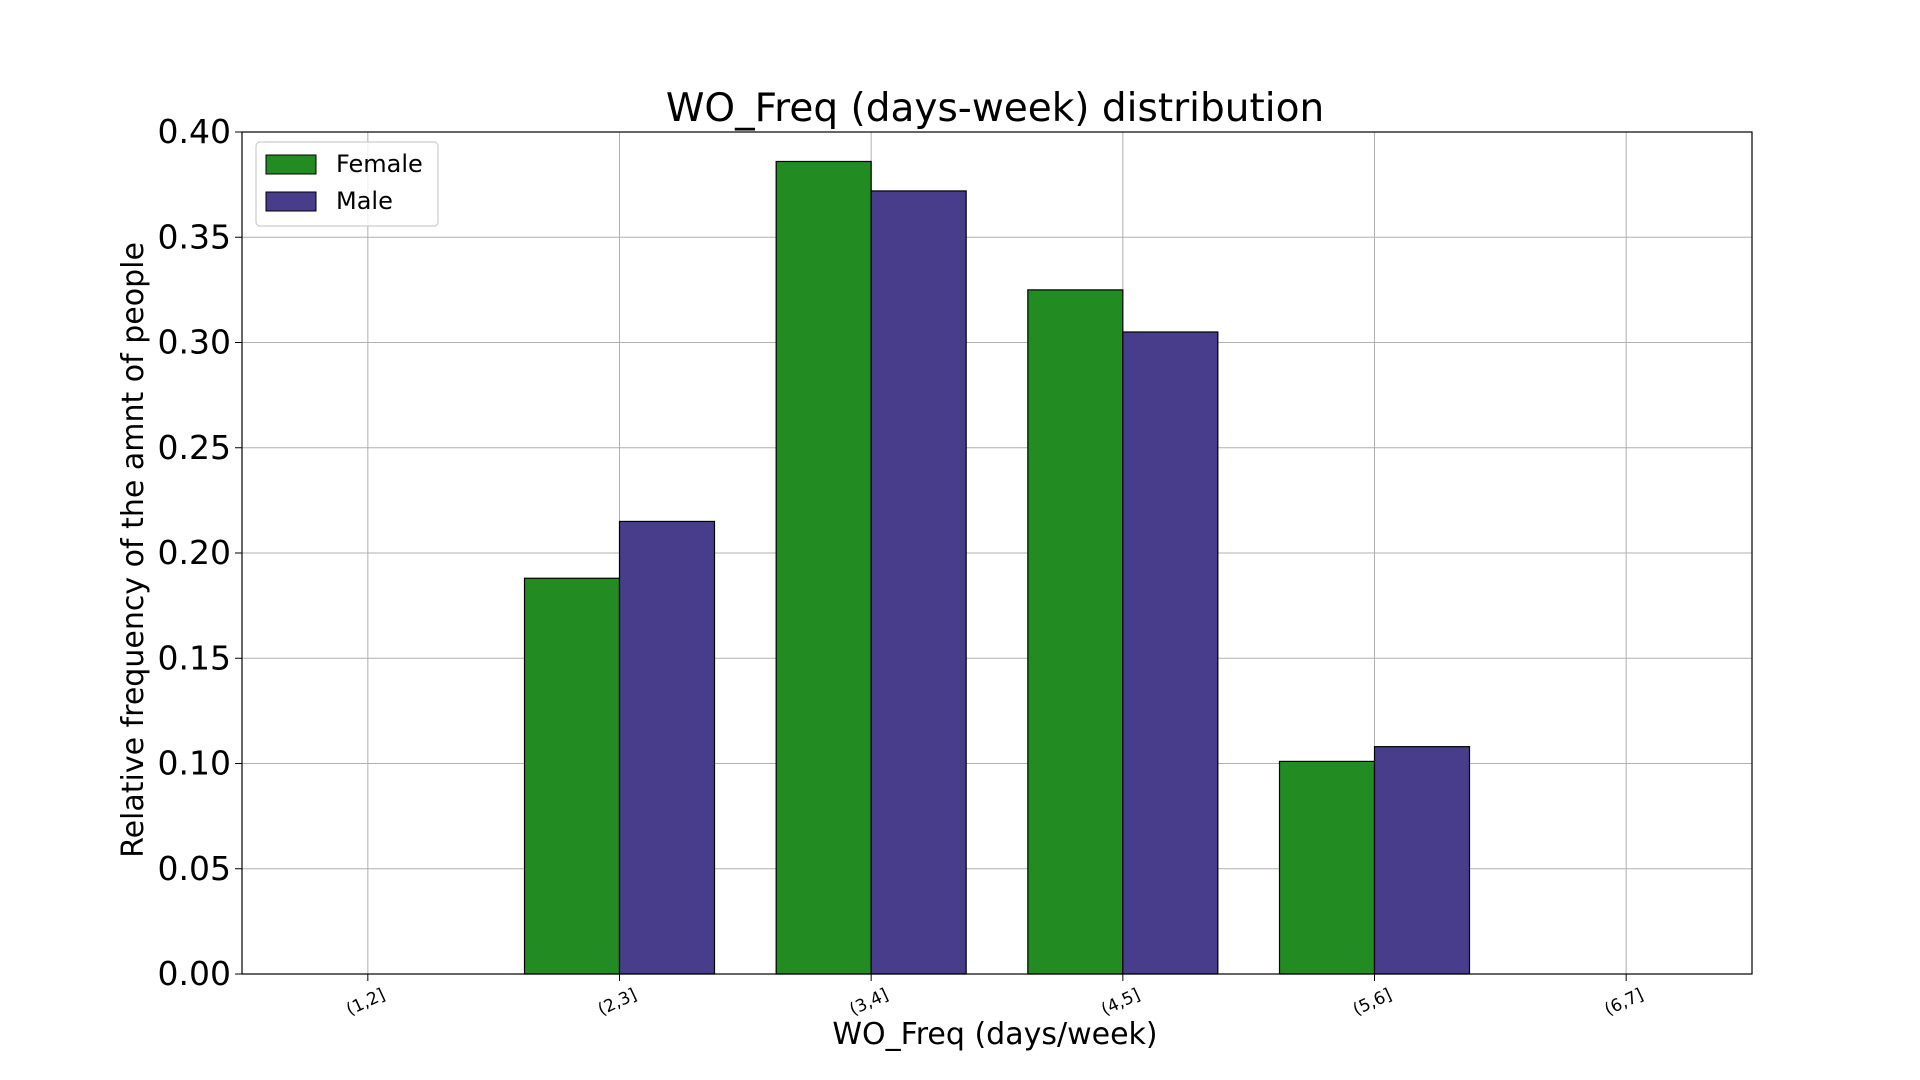 This screenshot has height=1080, width=1920. What do you see at coordinates (291, 201) in the screenshot?
I see `legend-swatch-male` at bounding box center [291, 201].